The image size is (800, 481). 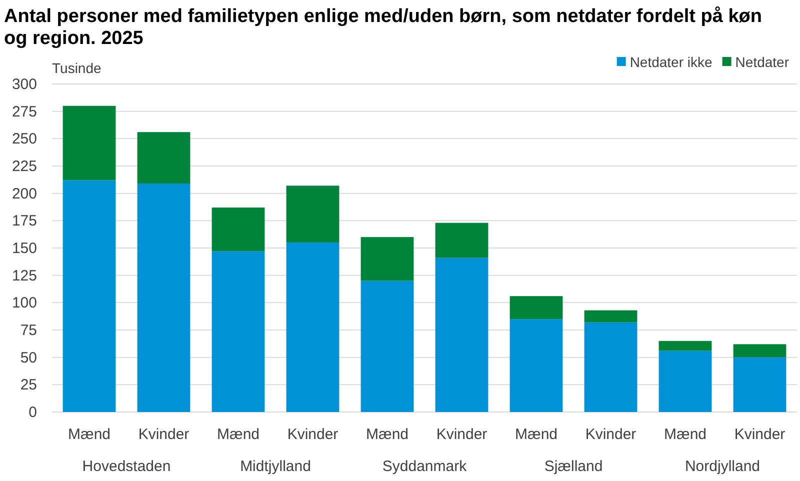 I want to click on y-tick-label: 175, so click(x=24, y=221).